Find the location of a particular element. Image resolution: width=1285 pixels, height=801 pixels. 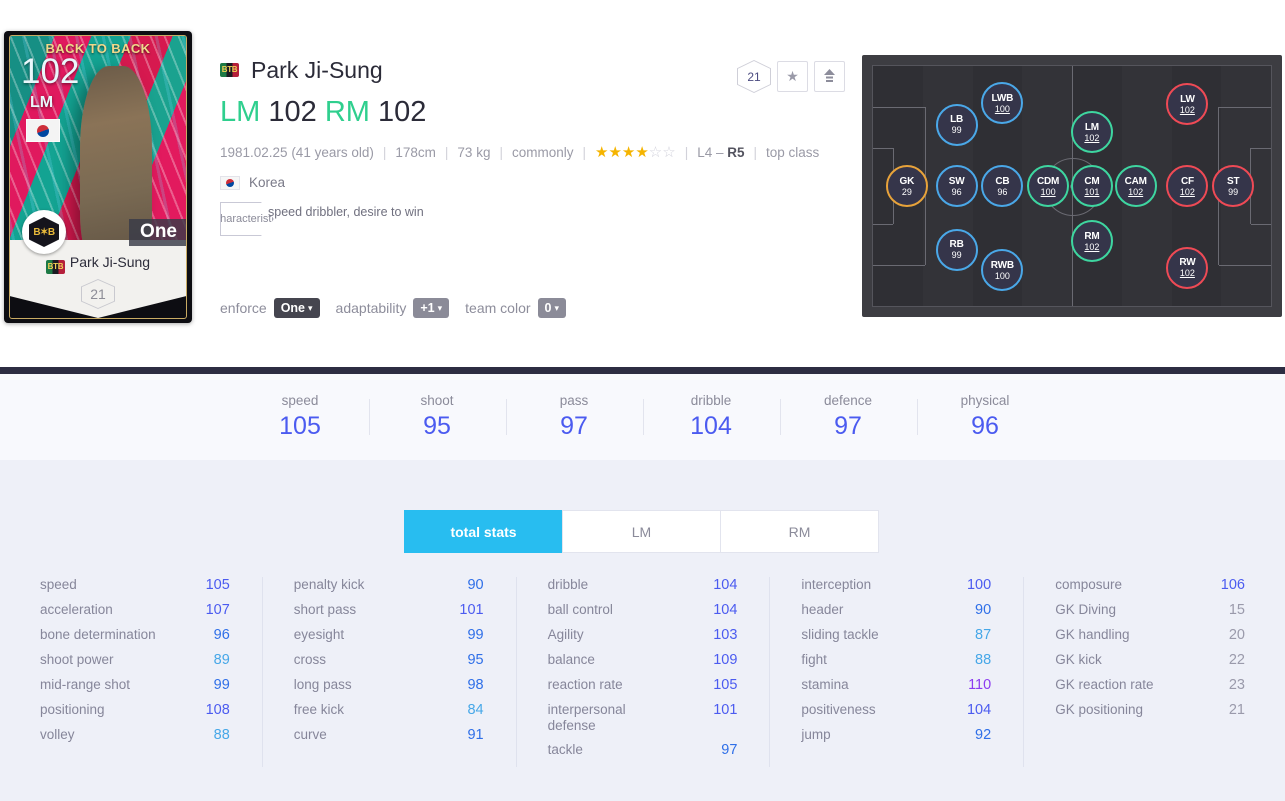

stat-label: reaction rate is located at coordinates (585, 684).